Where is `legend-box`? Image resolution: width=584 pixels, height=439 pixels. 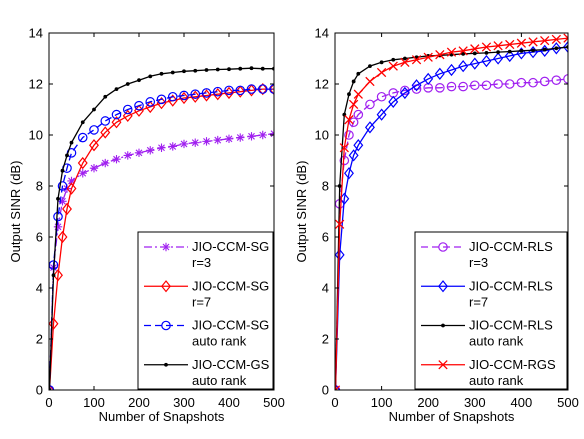
legend-box is located at coordinates (205, 310).